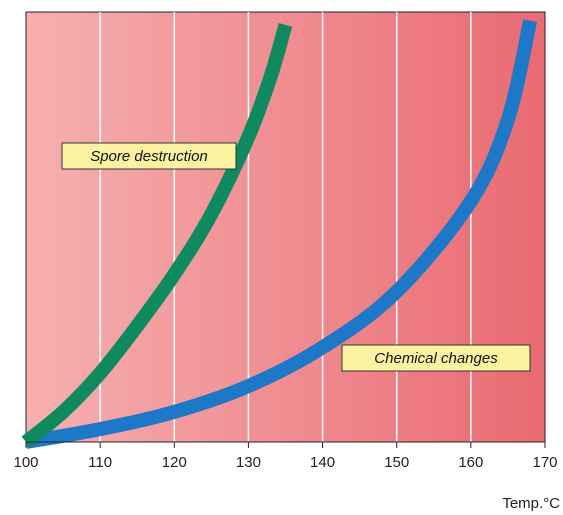 The height and width of the screenshot is (515, 563). Describe the element at coordinates (25, 462) in the screenshot. I see `x-tick-label: 100` at that location.